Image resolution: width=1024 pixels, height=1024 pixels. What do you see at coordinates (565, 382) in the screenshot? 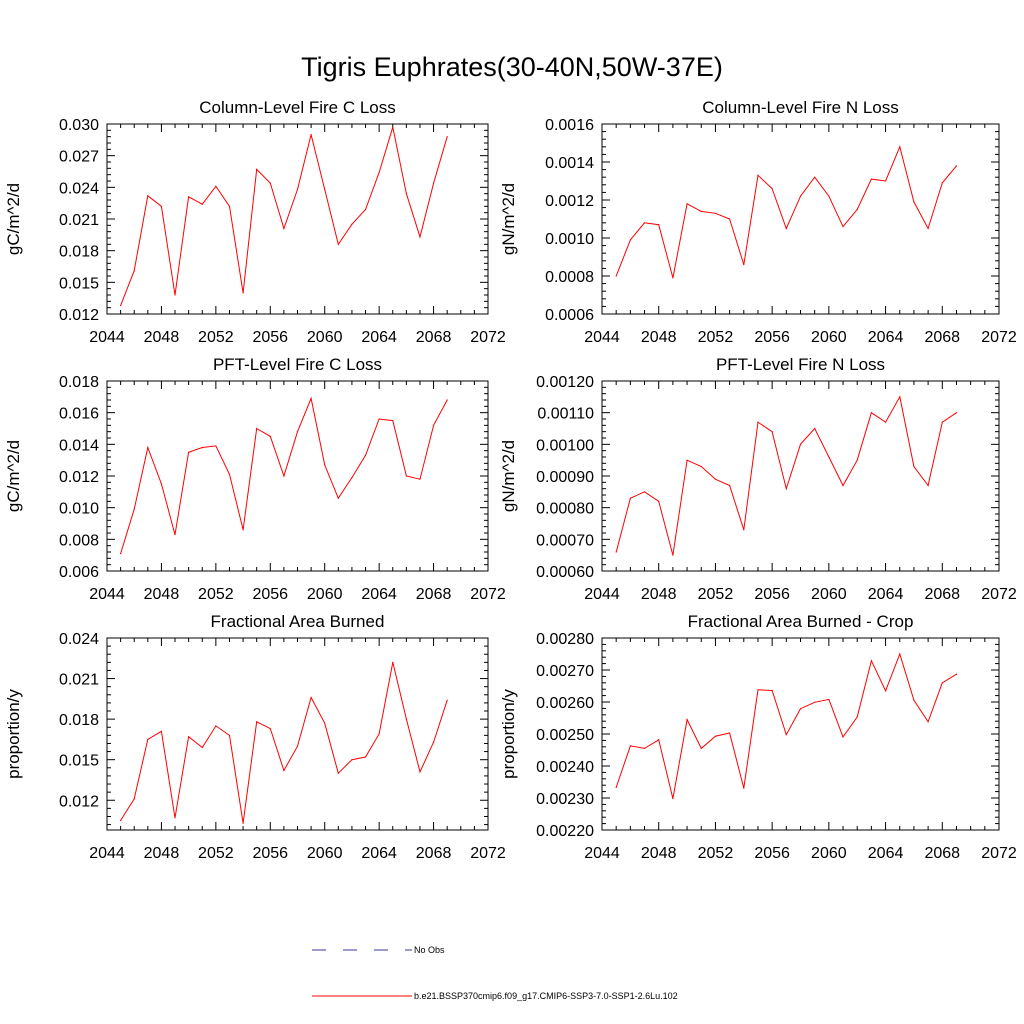
I see `y-tick-label: 0.00120` at bounding box center [565, 382].